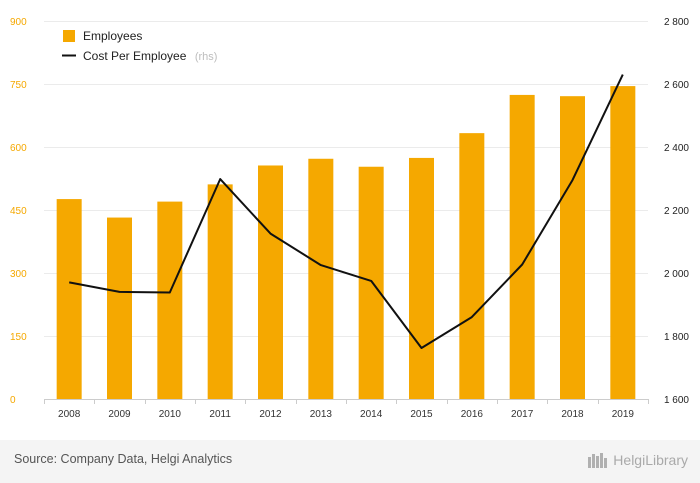 Image resolution: width=700 pixels, height=483 pixels. What do you see at coordinates (69, 414) in the screenshot?
I see `x-tick-label: 2008` at bounding box center [69, 414].